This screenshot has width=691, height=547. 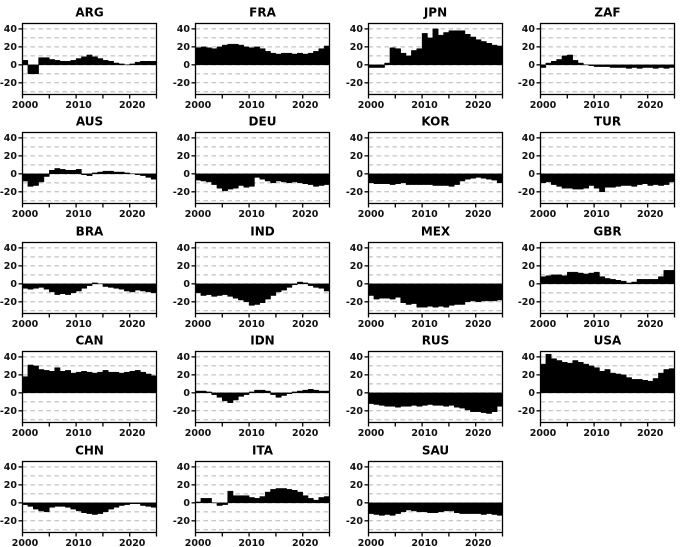 What do you see at coordinates (435, 122) in the screenshot?
I see `subplot-title: KOR` at bounding box center [435, 122].